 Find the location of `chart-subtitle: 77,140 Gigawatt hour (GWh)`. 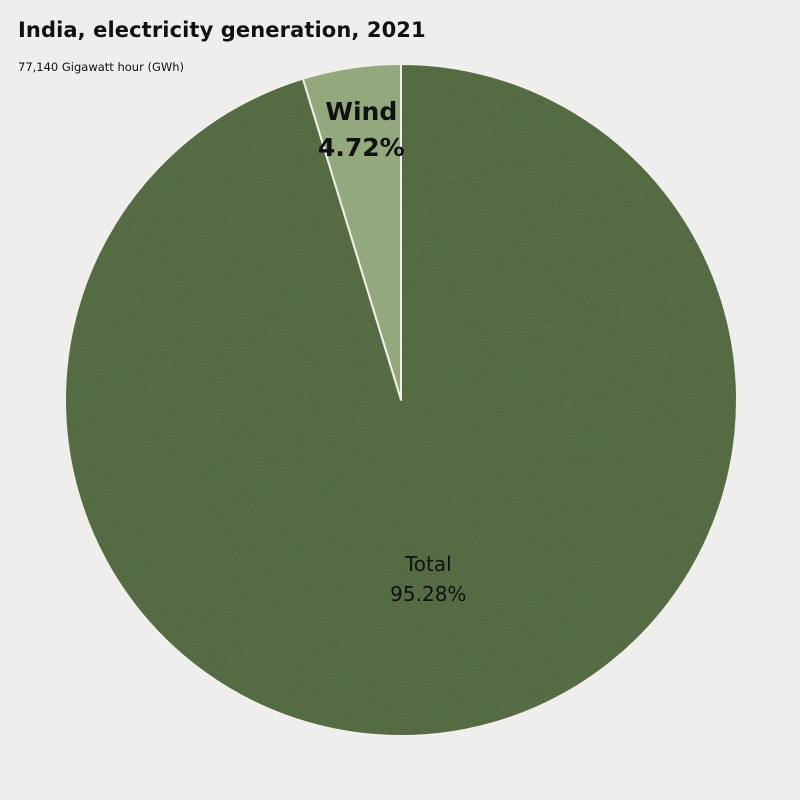

chart-subtitle: 77,140 Gigawatt hour (GWh) is located at coordinates (101, 67).